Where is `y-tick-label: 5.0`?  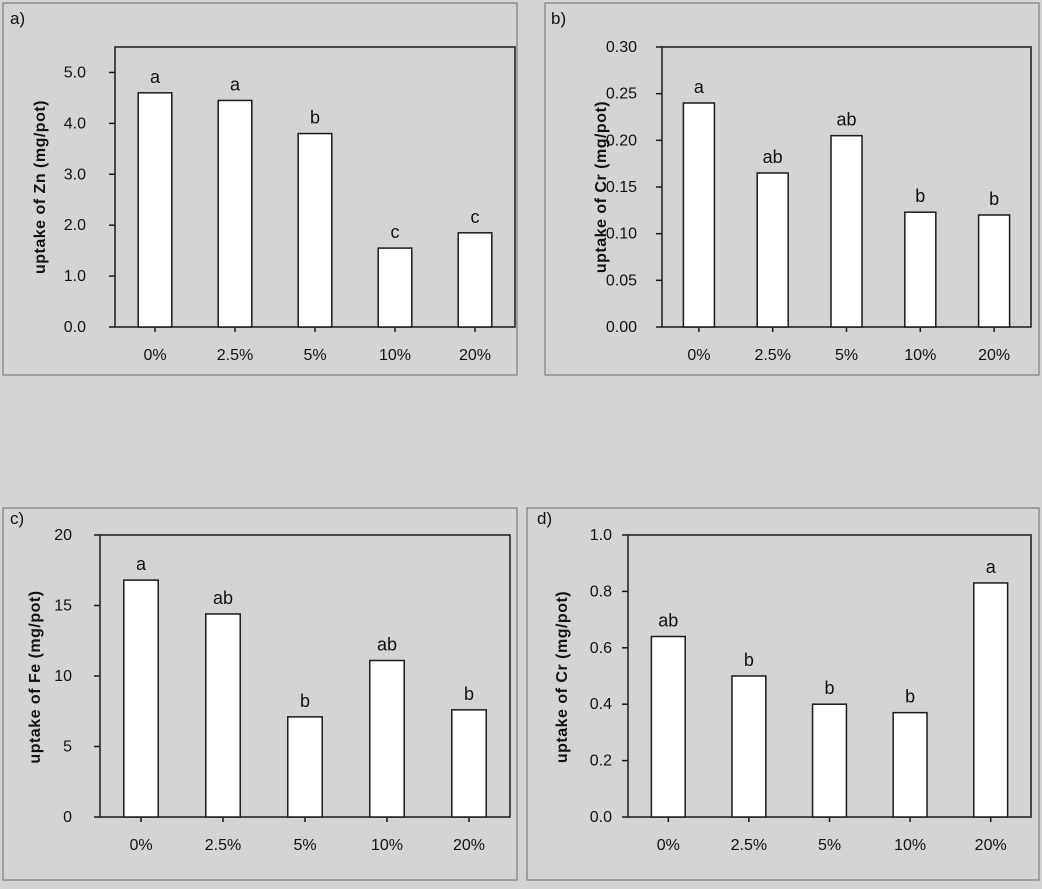
y-tick-label: 5.0 is located at coordinates (75, 72).